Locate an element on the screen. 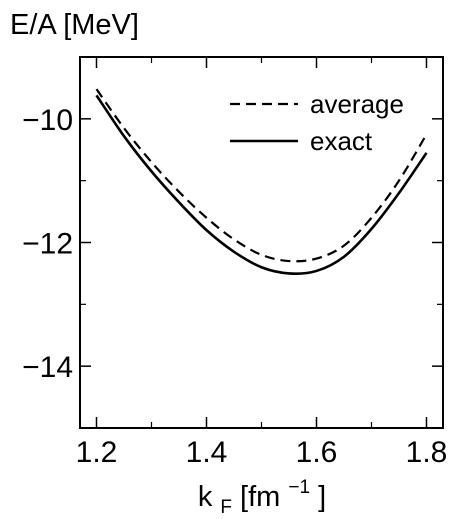  x-axis-label-unit-close: ] is located at coordinates (322, 497).